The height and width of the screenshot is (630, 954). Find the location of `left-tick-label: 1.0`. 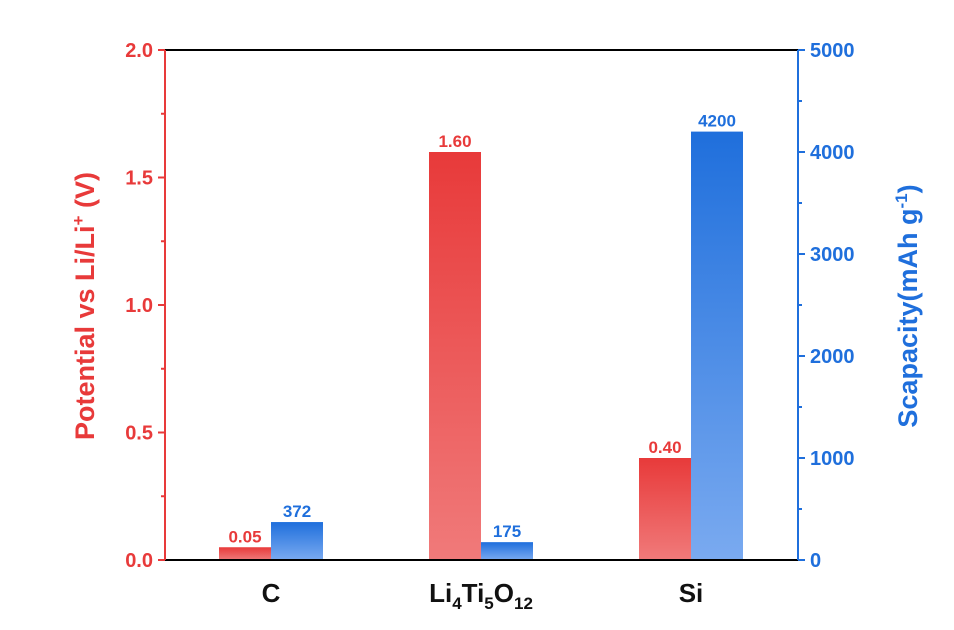

left-tick-label: 1.0 is located at coordinates (139, 306).